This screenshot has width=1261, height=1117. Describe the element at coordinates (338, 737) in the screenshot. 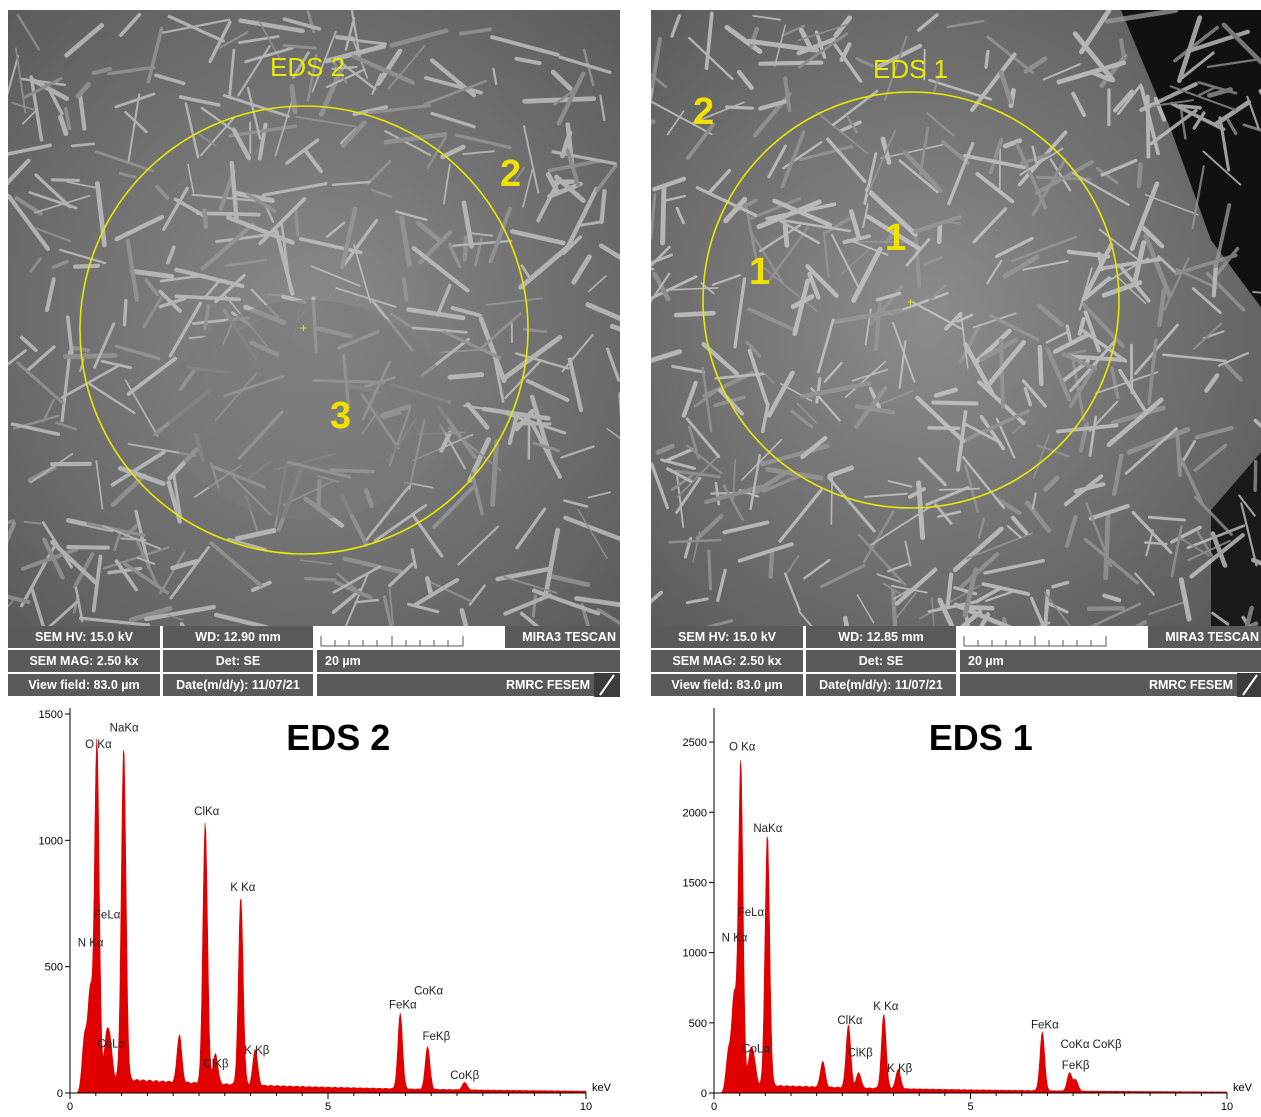

I see `chart-title: EDS 2` at that location.